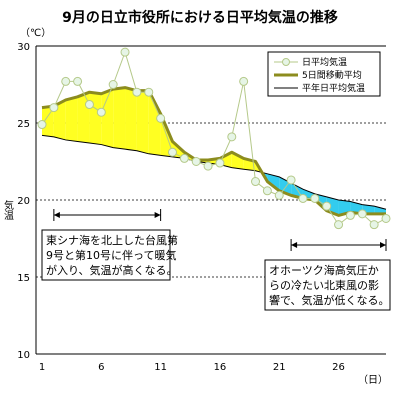 This screenshot has width=400, height=400. What do you see at coordinates (286, 62) in the screenshot?
I see `legend-marker-daily` at bounding box center [286, 62].